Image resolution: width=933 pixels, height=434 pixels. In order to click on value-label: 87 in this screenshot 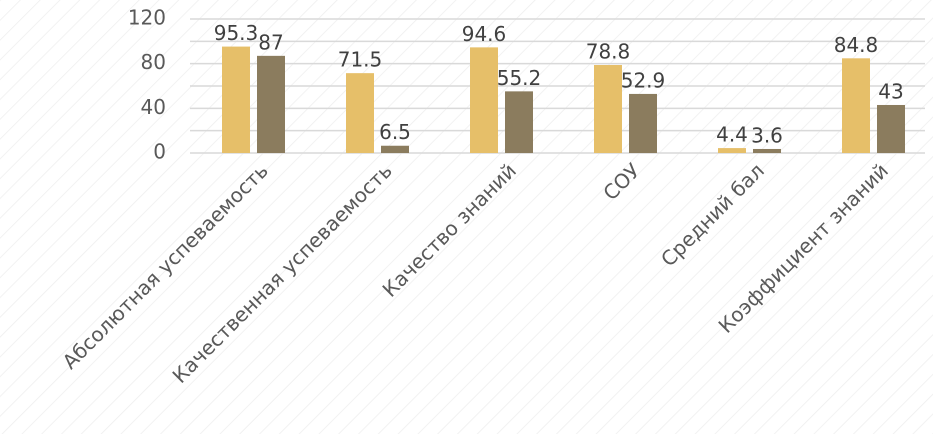, I will do `click(270, 42)`.